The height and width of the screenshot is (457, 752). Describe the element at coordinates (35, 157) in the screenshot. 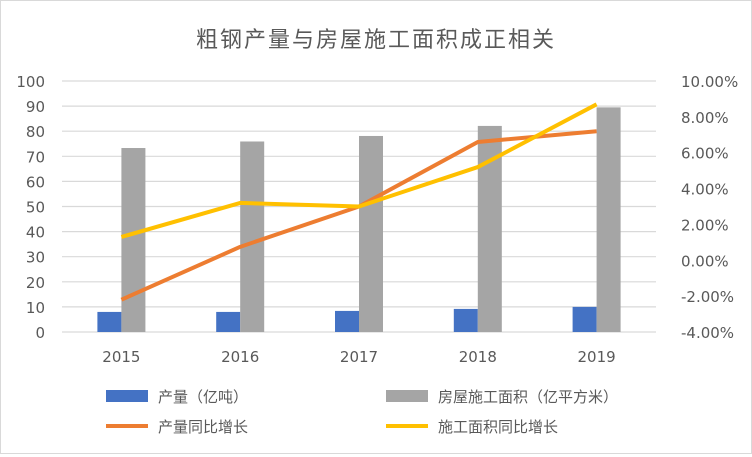

I see `left-tick-label: 70` at that location.